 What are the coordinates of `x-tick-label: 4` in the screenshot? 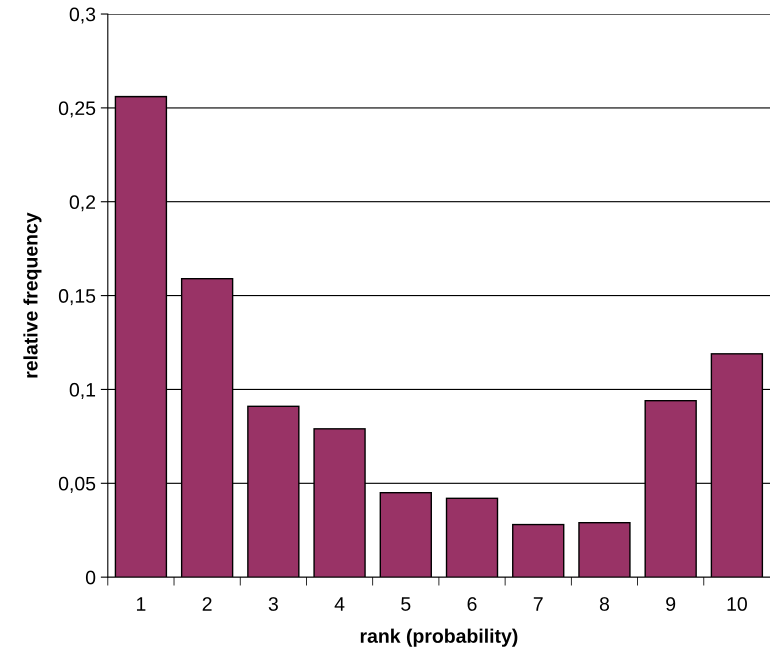 It's located at (339, 604).